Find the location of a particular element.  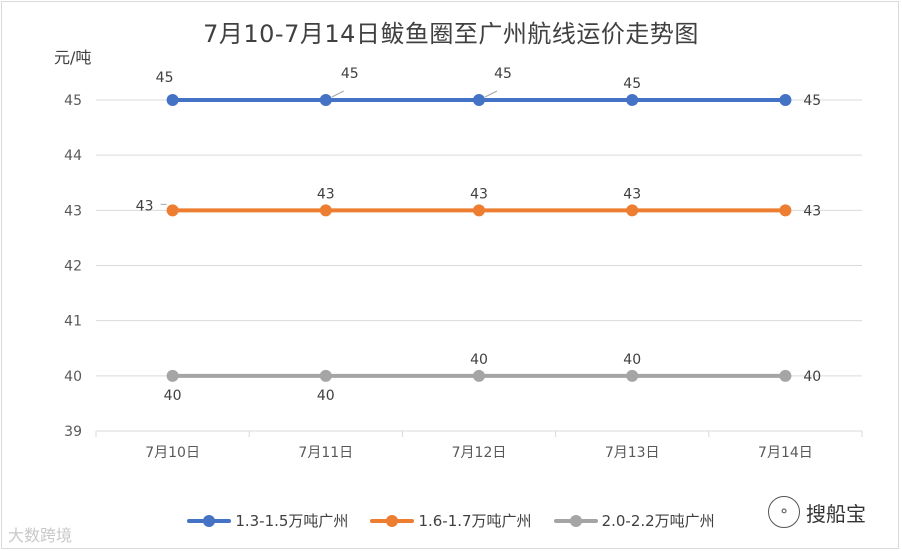

chart-legend: 1.3-1.5万吨广州 1.6-1.7万吨广州 2.0-2.2万吨广州 is located at coordinates (451, 520).